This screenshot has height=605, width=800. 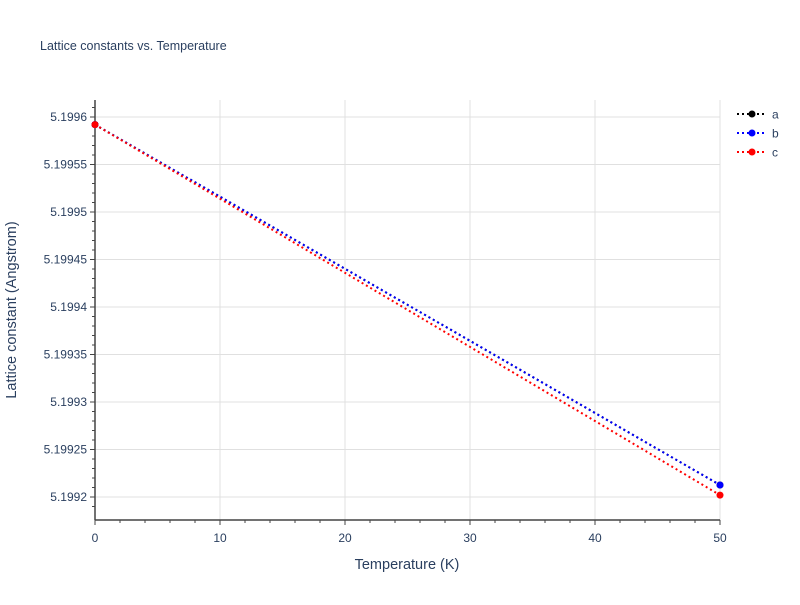 I want to click on legend-label-a: a, so click(x=775, y=115).